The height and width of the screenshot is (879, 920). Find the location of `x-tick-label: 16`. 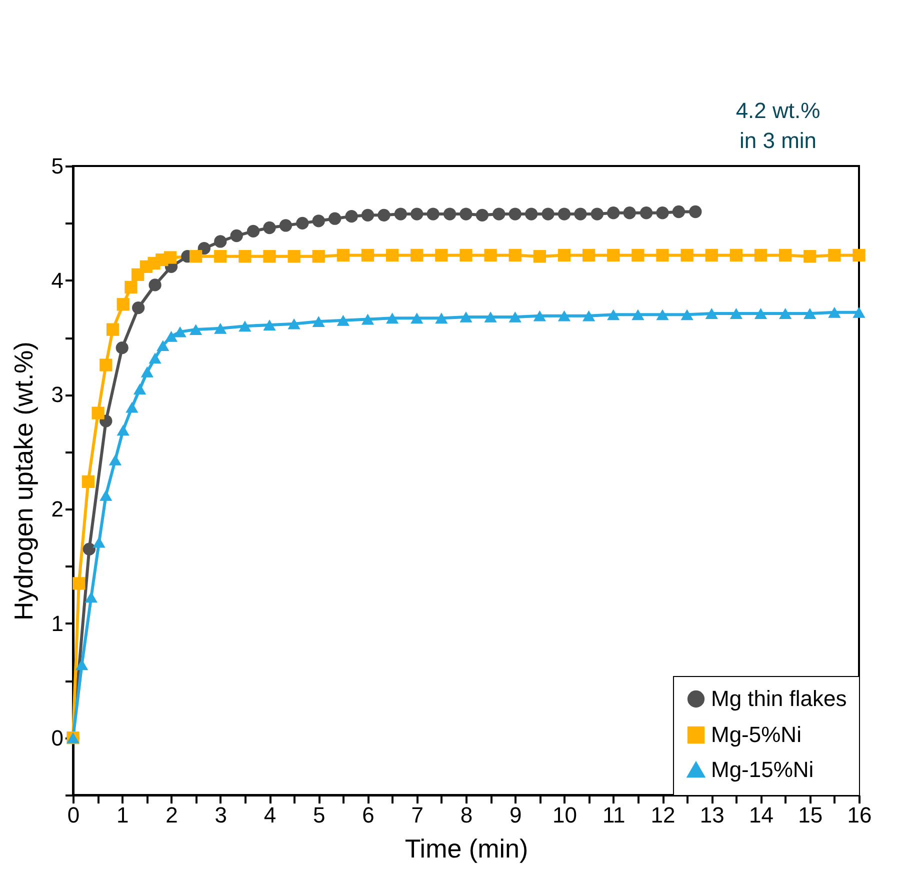

x-tick-label: 16 is located at coordinates (859, 815).